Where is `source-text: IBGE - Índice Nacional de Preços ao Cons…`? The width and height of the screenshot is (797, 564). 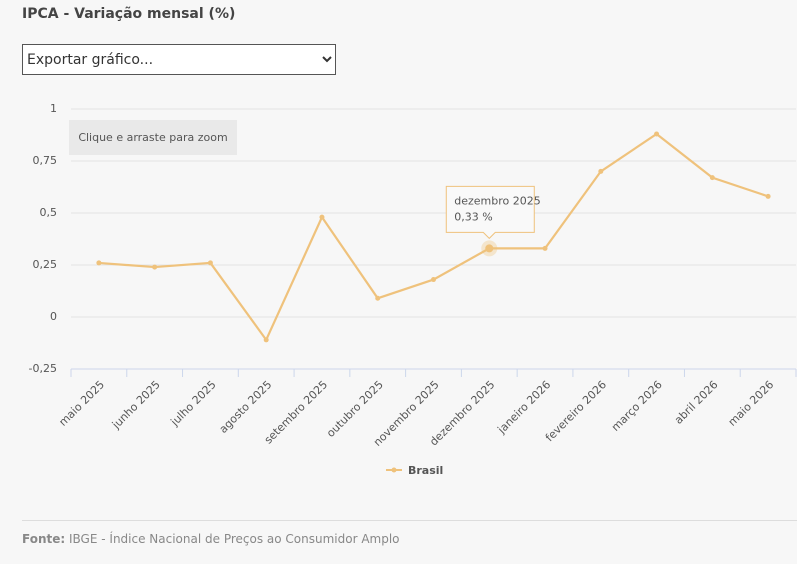 source-text: IBGE - Índice Nacional de Preços ao Cons… is located at coordinates (234, 539).